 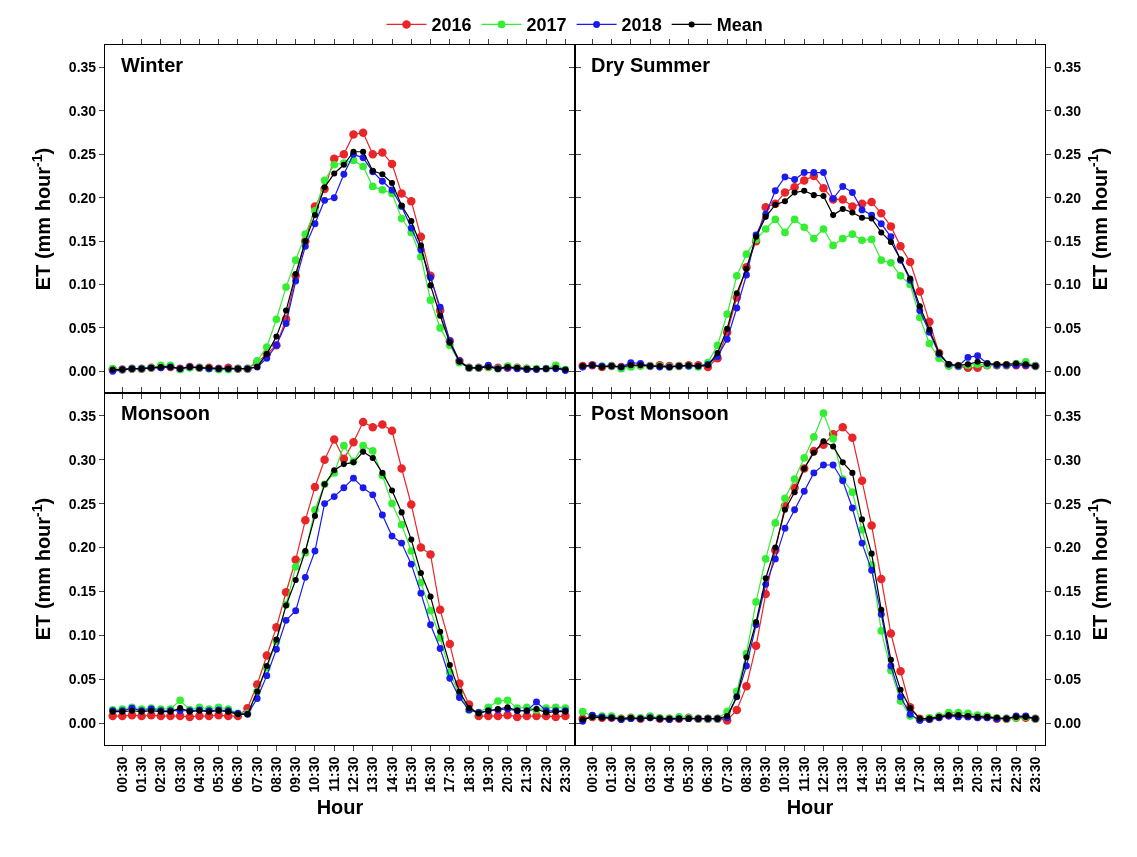 I want to click on legend-label: 2018, so click(x=641, y=25).